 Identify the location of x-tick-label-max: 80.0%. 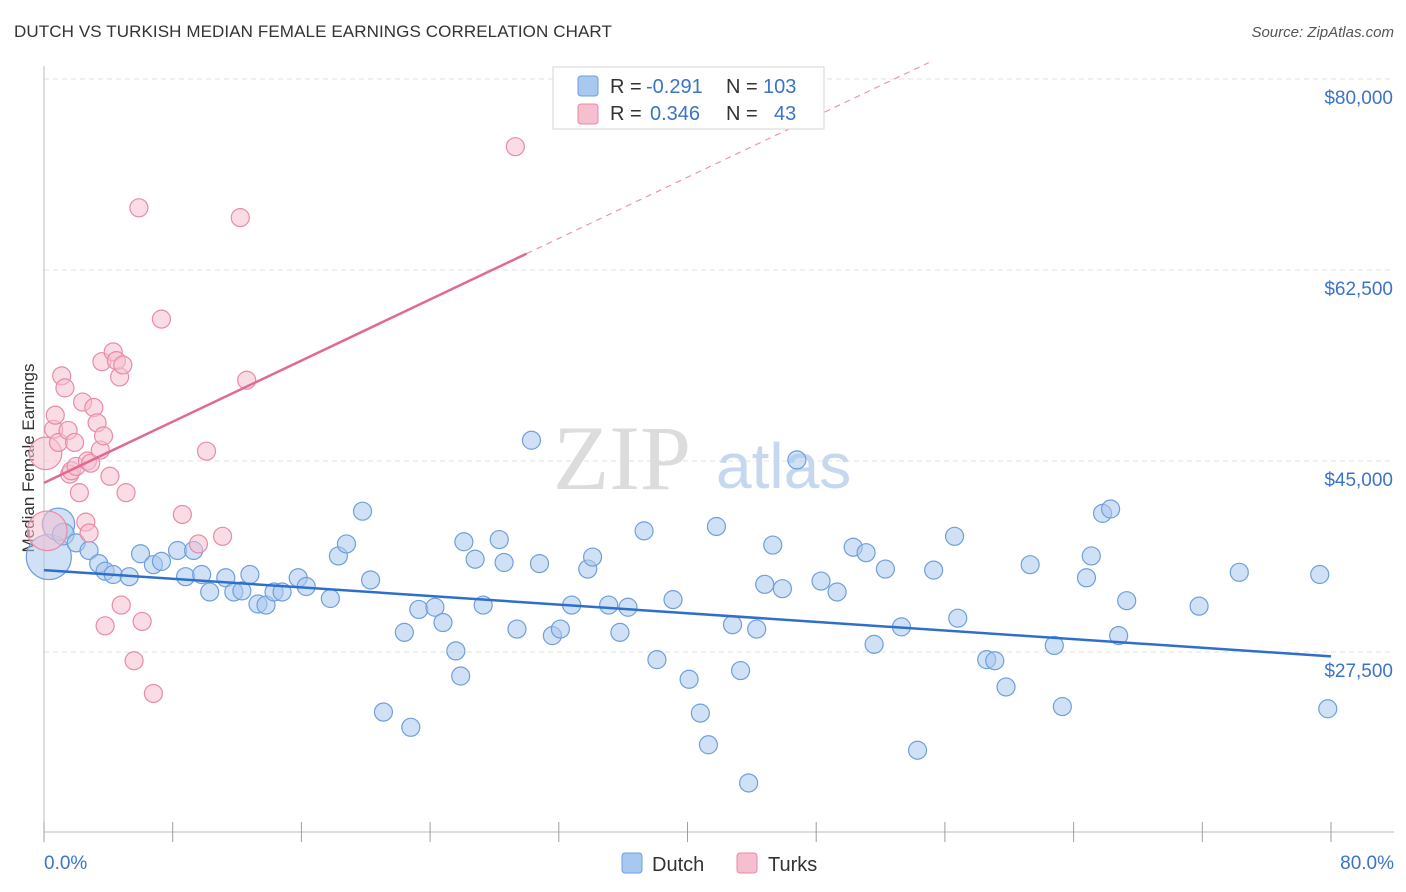
(1367, 863).